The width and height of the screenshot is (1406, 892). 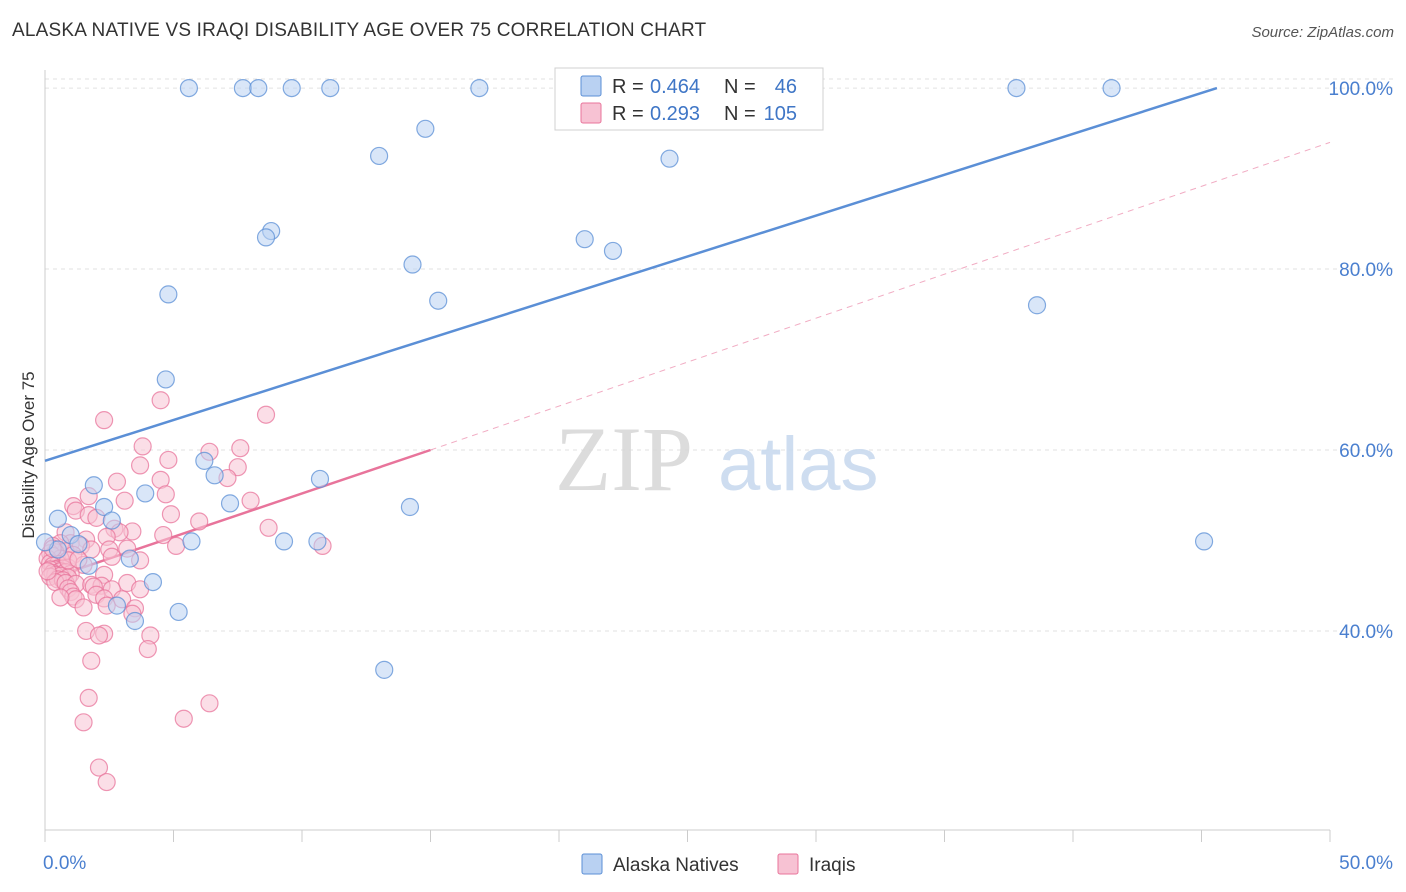 I want to click on legend-r-value-alaska: 0.464, so click(x=675, y=87).